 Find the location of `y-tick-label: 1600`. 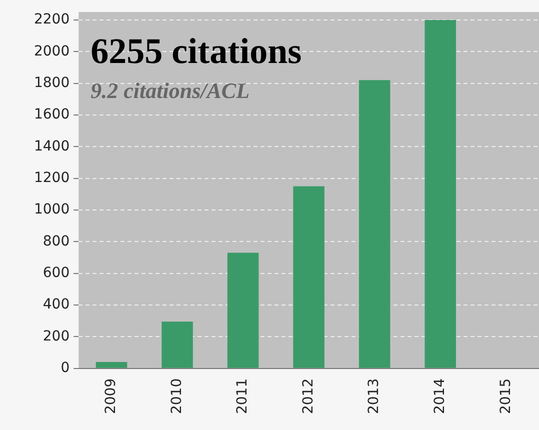

y-tick-label: 1600 is located at coordinates (52, 114).